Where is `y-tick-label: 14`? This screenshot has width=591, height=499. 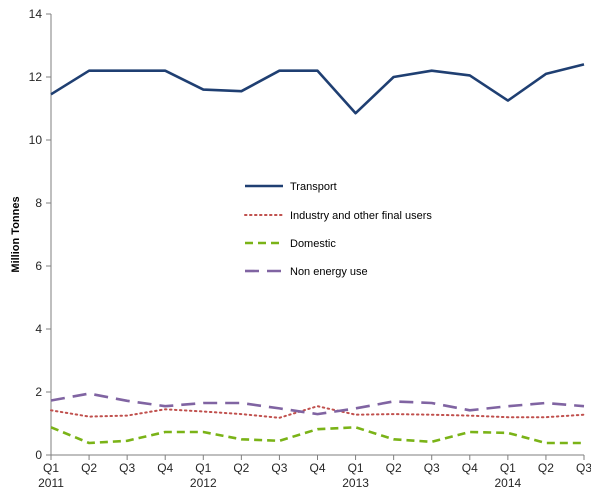
y-tick-label: 14 is located at coordinates (36, 14).